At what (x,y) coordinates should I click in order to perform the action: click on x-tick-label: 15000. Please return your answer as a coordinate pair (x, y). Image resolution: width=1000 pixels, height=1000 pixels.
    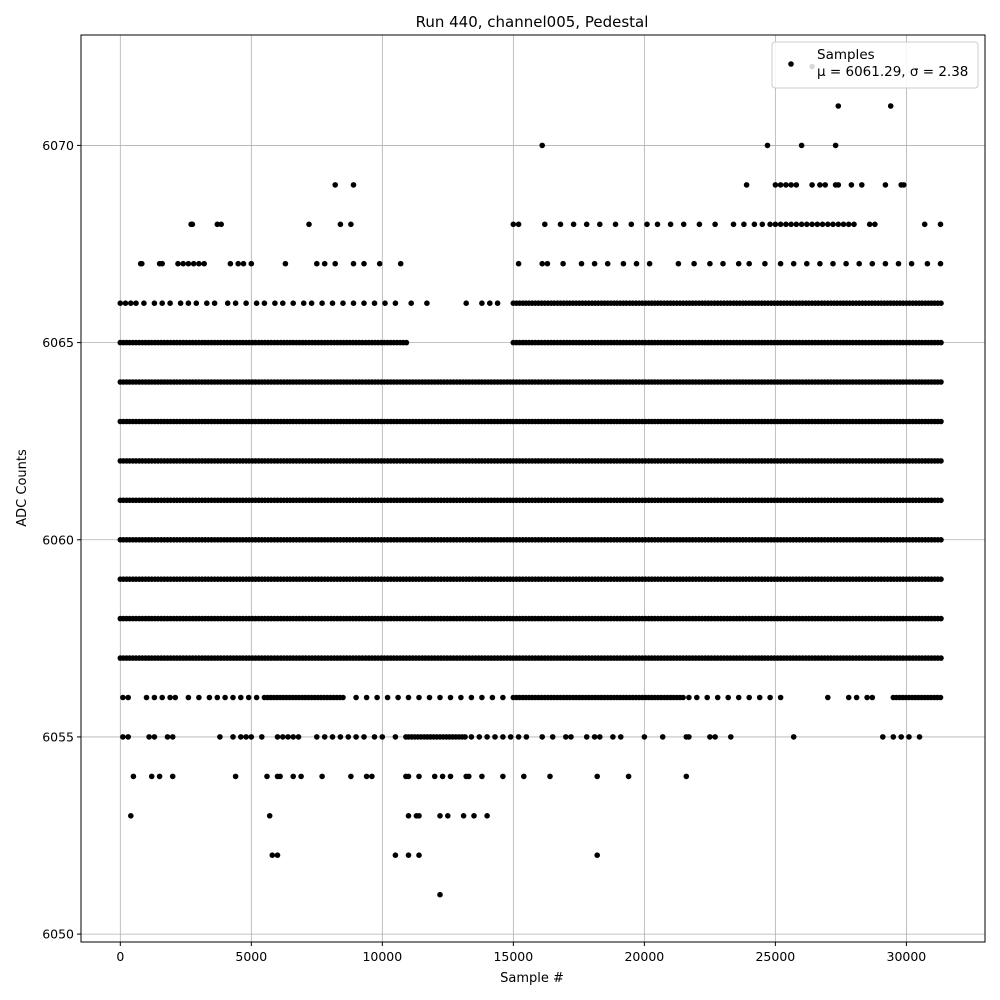
    Looking at the image, I should click on (513, 956).